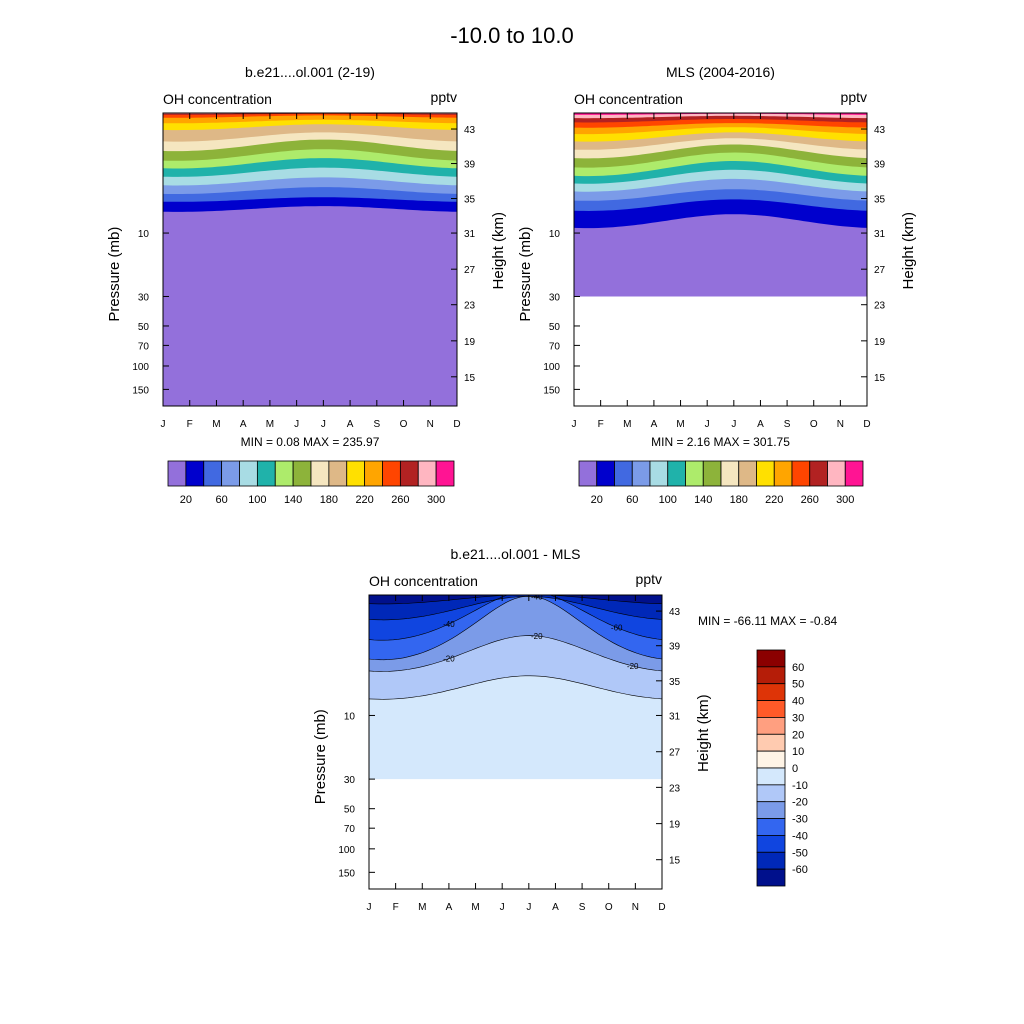 This screenshot has width=1024, height=1024. What do you see at coordinates (470, 342) in the screenshot?
I see `height-tick-label: 19` at bounding box center [470, 342].